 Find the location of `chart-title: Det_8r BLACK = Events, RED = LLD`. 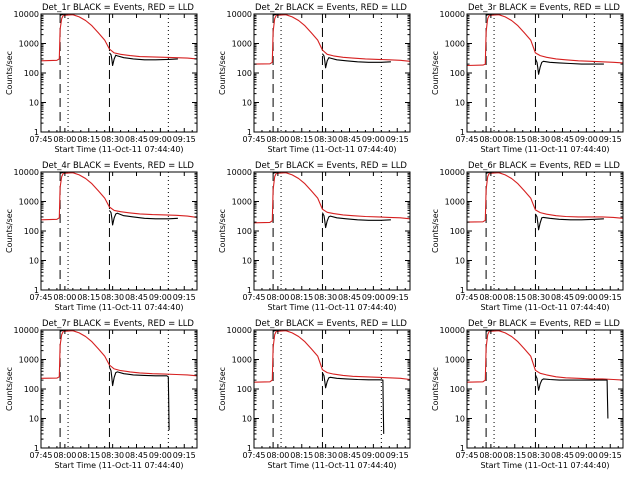

chart-title: Det_8r BLACK = Events, RED = LLD is located at coordinates (331, 324).